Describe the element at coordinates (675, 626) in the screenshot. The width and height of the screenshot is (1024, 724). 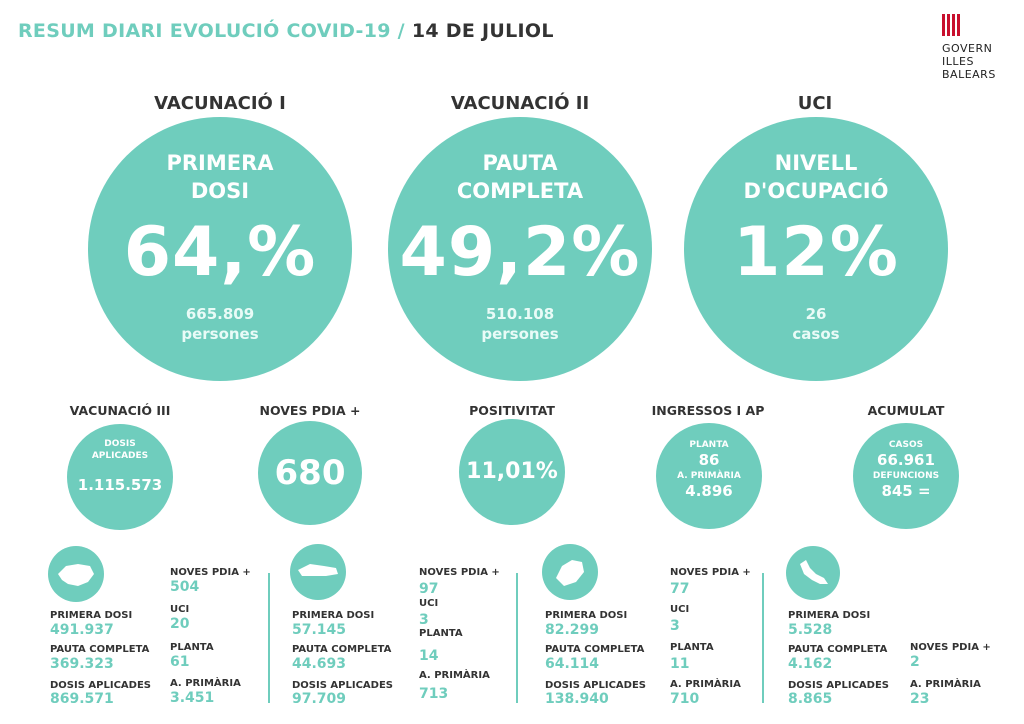
I see `eivissa-uci-value: 3` at that location.